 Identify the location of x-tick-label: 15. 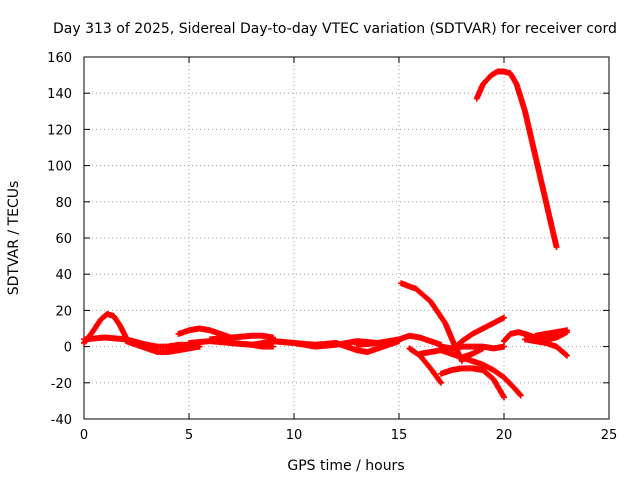
(399, 435).